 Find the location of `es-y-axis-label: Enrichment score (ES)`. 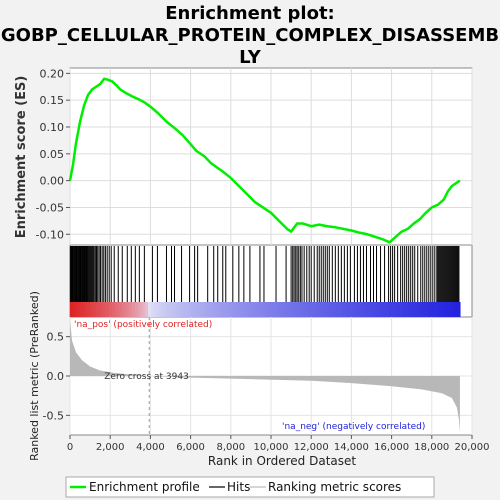

es-y-axis-label: Enrichment score (ES) is located at coordinates (21, 157).